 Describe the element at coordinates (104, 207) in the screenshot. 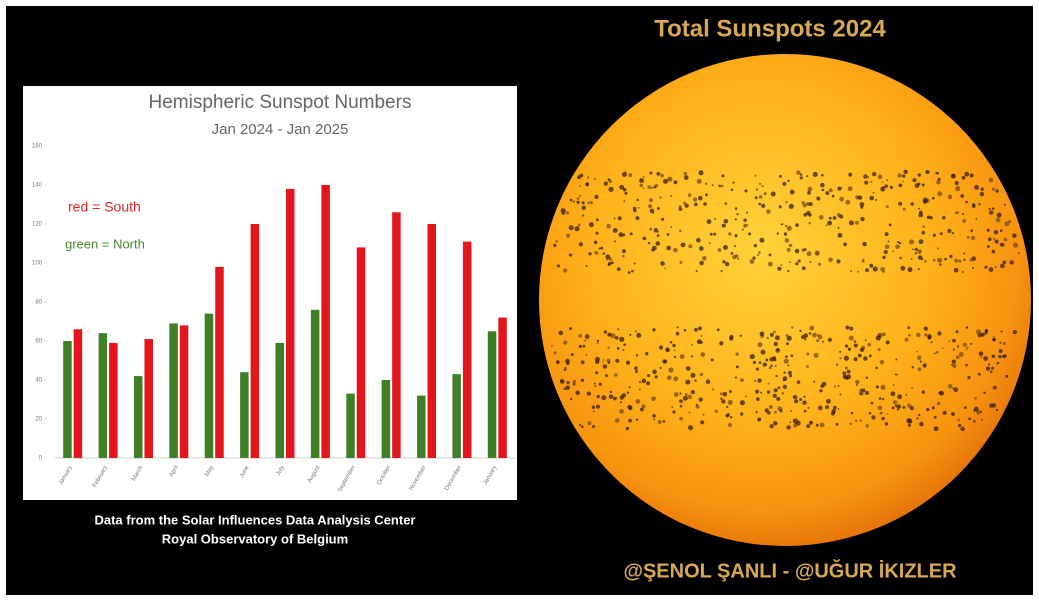

I see `annotation: red = South` at that location.